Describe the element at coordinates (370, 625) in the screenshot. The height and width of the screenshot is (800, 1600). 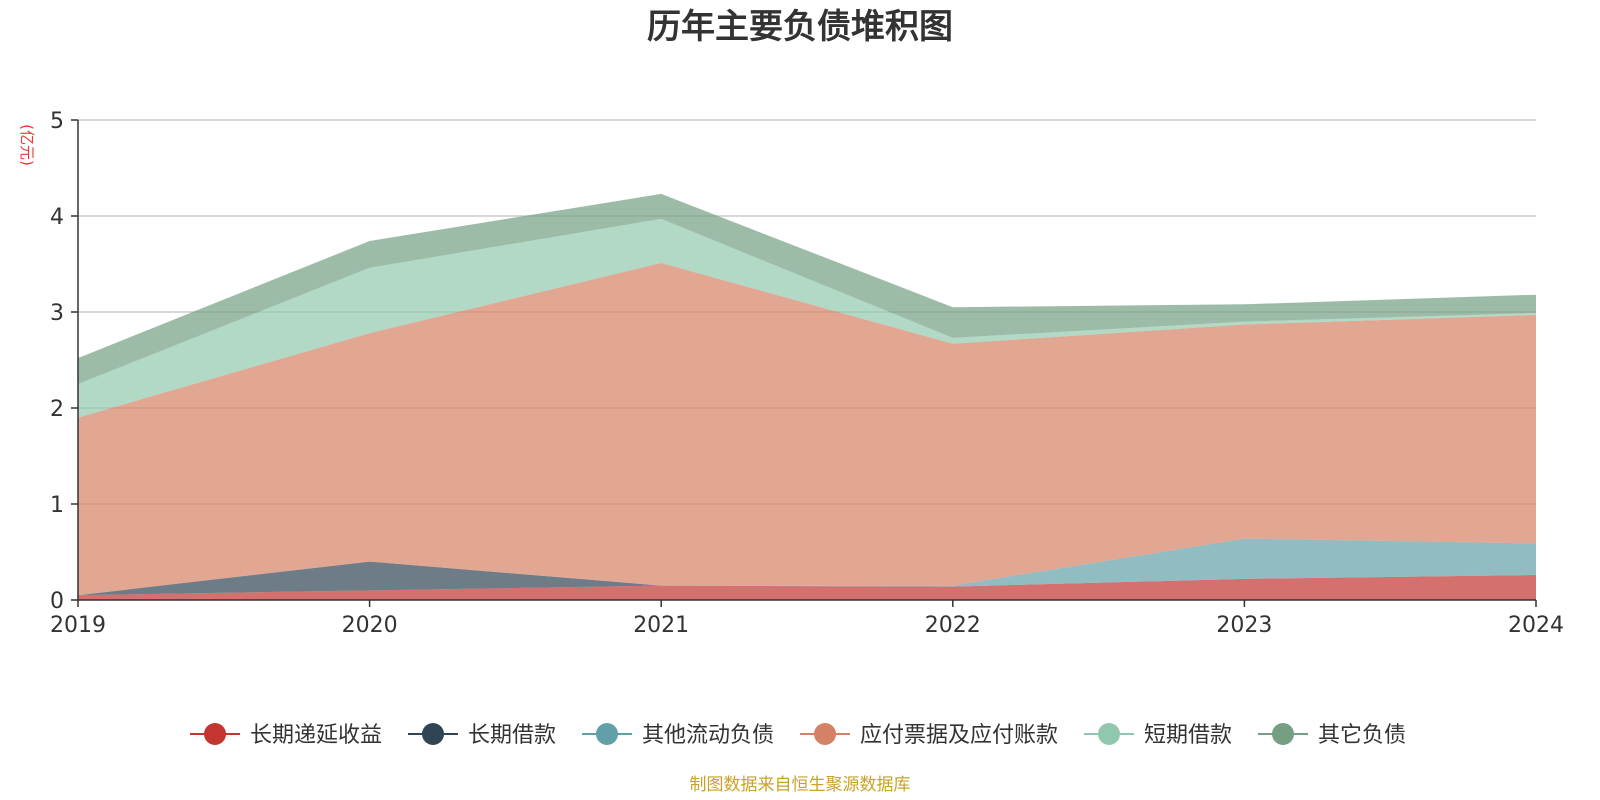
I see `x-tick-label: 2020` at that location.